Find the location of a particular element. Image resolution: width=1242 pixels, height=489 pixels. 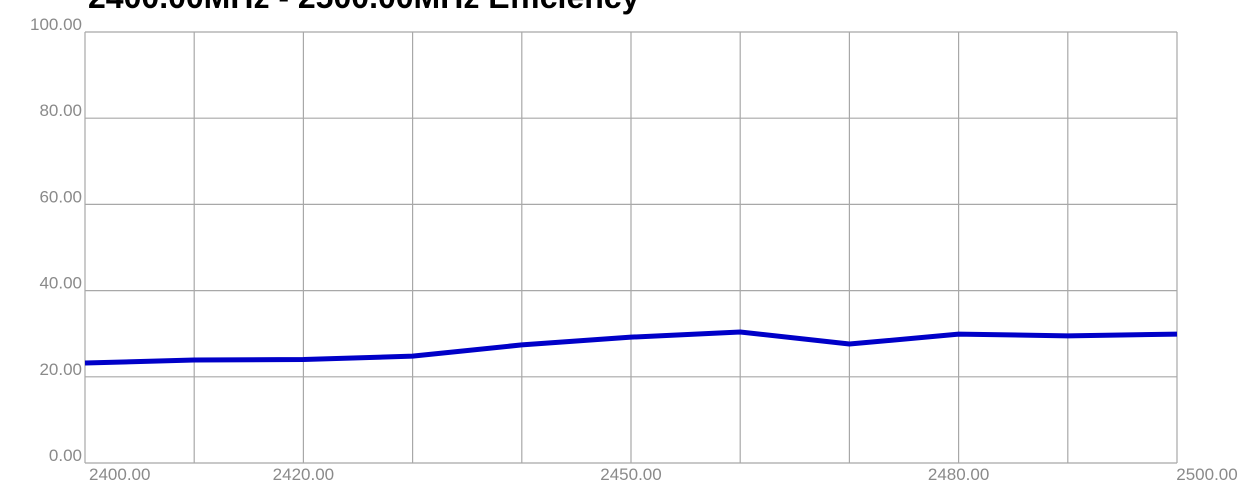

data-line is located at coordinates (631, 347).